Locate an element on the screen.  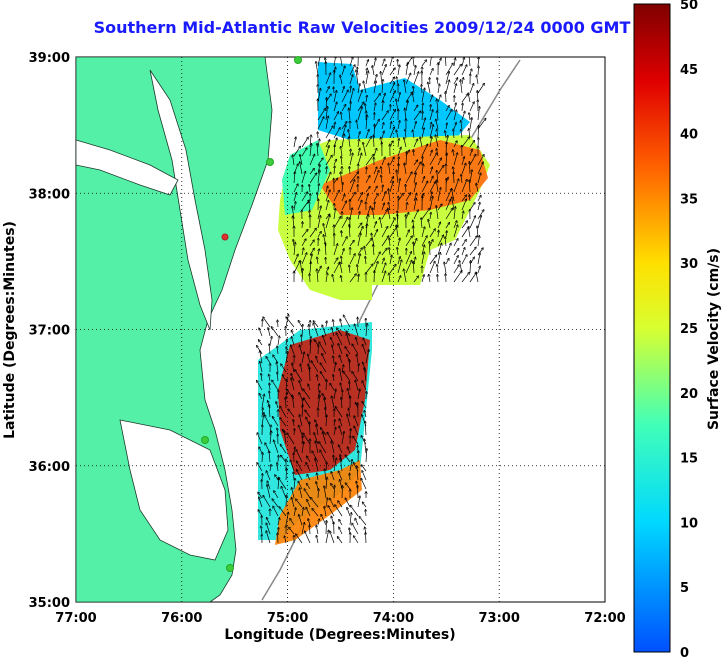
y-tick-label: 35:00 is located at coordinates (49, 603).